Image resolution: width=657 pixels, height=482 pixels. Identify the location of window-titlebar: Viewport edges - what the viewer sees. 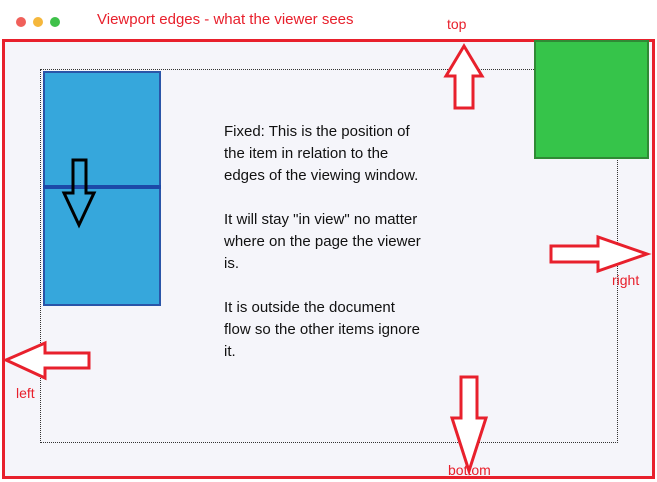
(328, 19).